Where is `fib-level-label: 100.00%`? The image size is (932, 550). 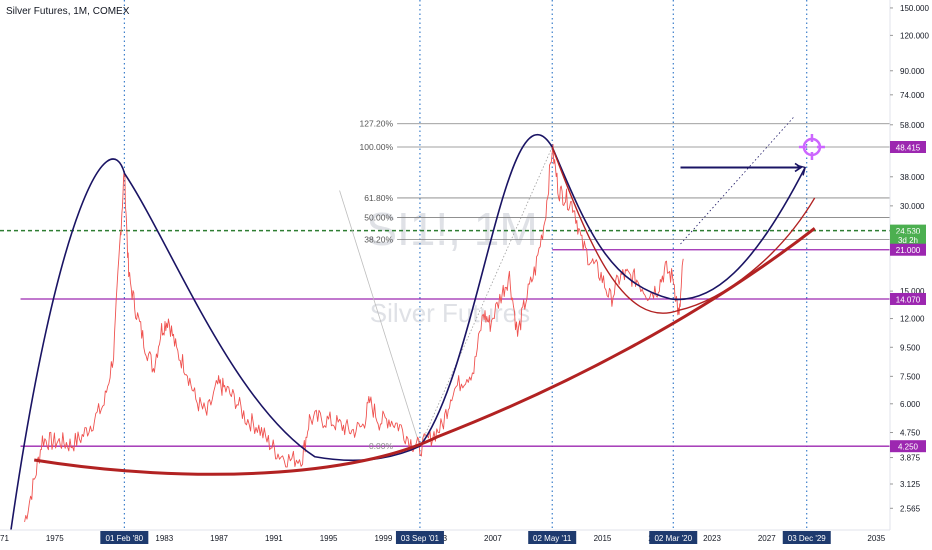 fib-level-label: 100.00% is located at coordinates (377, 147).